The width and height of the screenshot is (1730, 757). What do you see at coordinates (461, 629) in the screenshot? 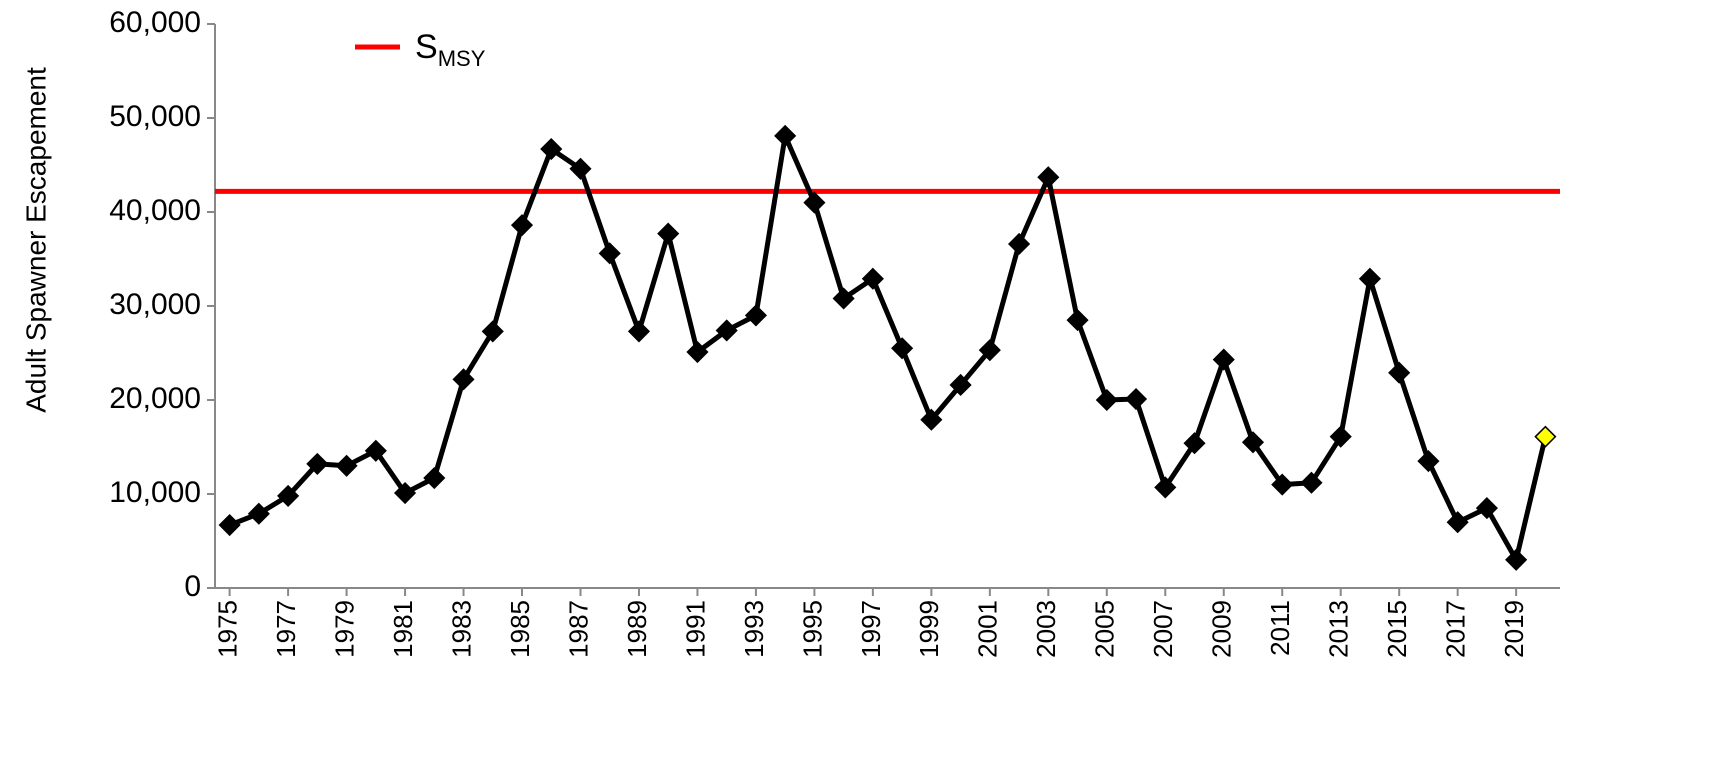
I see `x-tick-label: 1983` at bounding box center [461, 629].